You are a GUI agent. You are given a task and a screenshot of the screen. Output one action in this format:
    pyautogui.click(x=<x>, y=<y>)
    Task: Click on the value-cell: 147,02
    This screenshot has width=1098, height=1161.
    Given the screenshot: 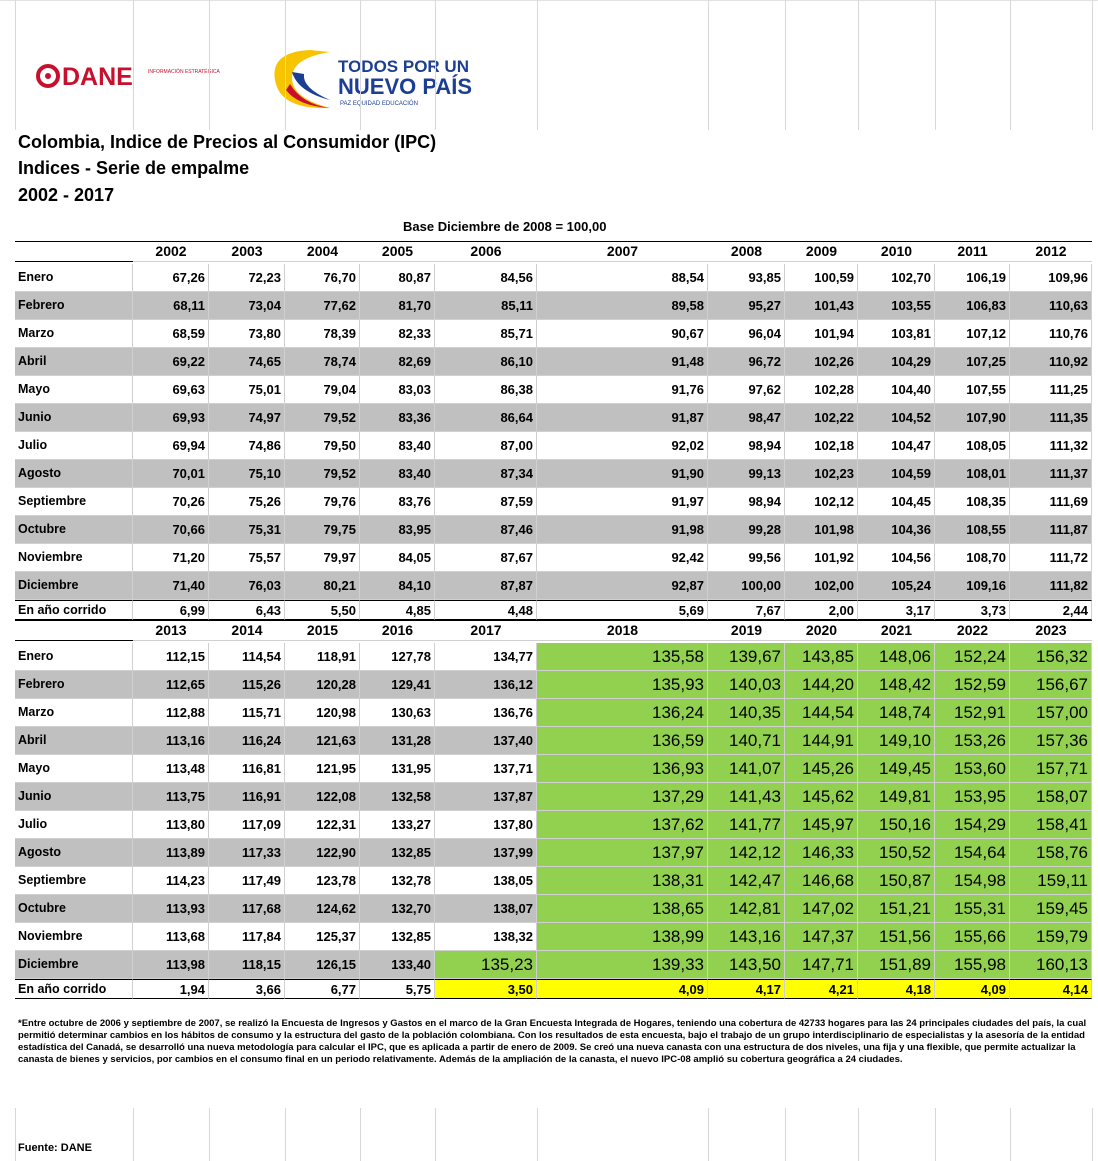 What is the action you would take?
    pyautogui.click(x=821, y=909)
    